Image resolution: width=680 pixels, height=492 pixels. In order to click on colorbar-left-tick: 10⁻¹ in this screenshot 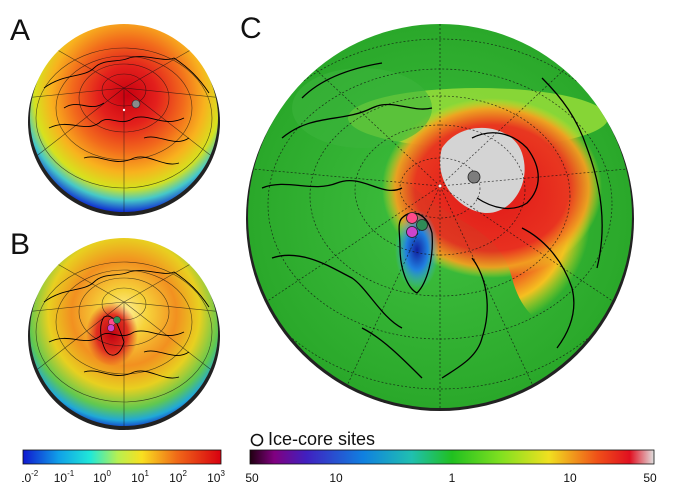, I will do `click(64, 477)`.